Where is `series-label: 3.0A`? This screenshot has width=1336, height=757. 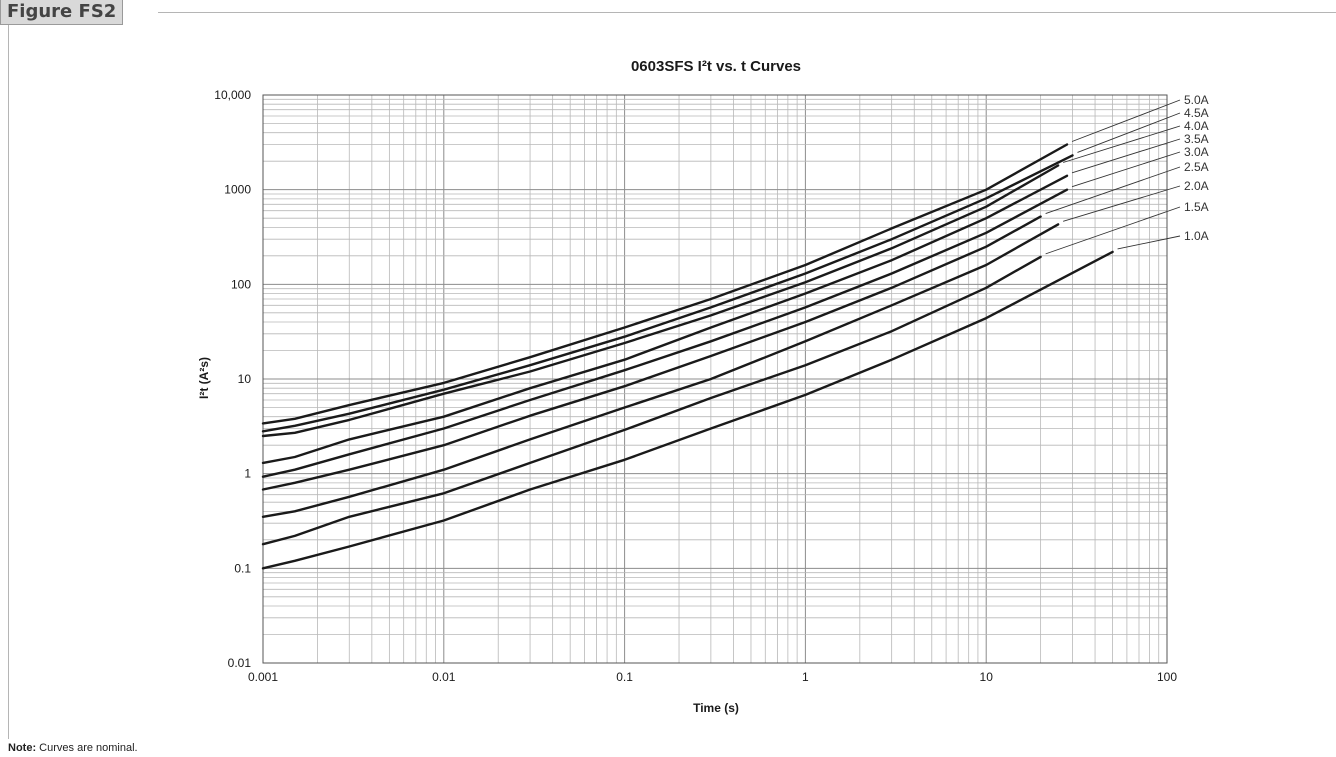
series-label: 3.0A is located at coordinates (1196, 152).